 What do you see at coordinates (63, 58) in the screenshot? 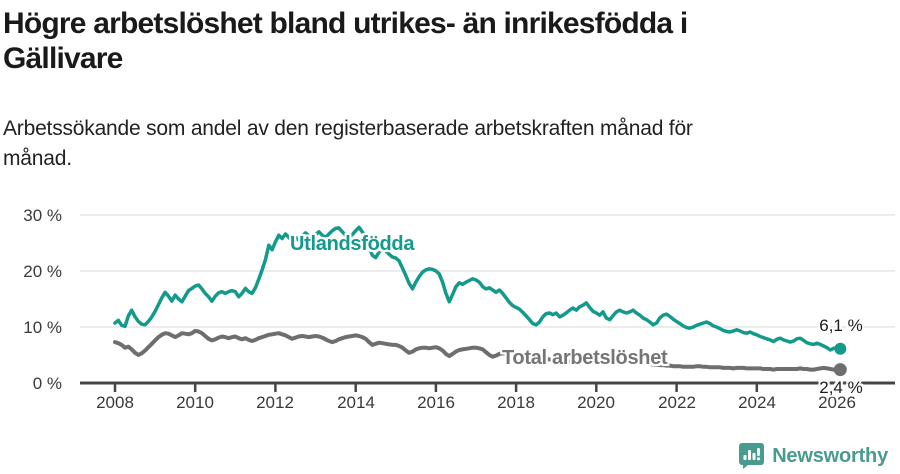
I see `title-line-2: Gällivare` at bounding box center [63, 58].